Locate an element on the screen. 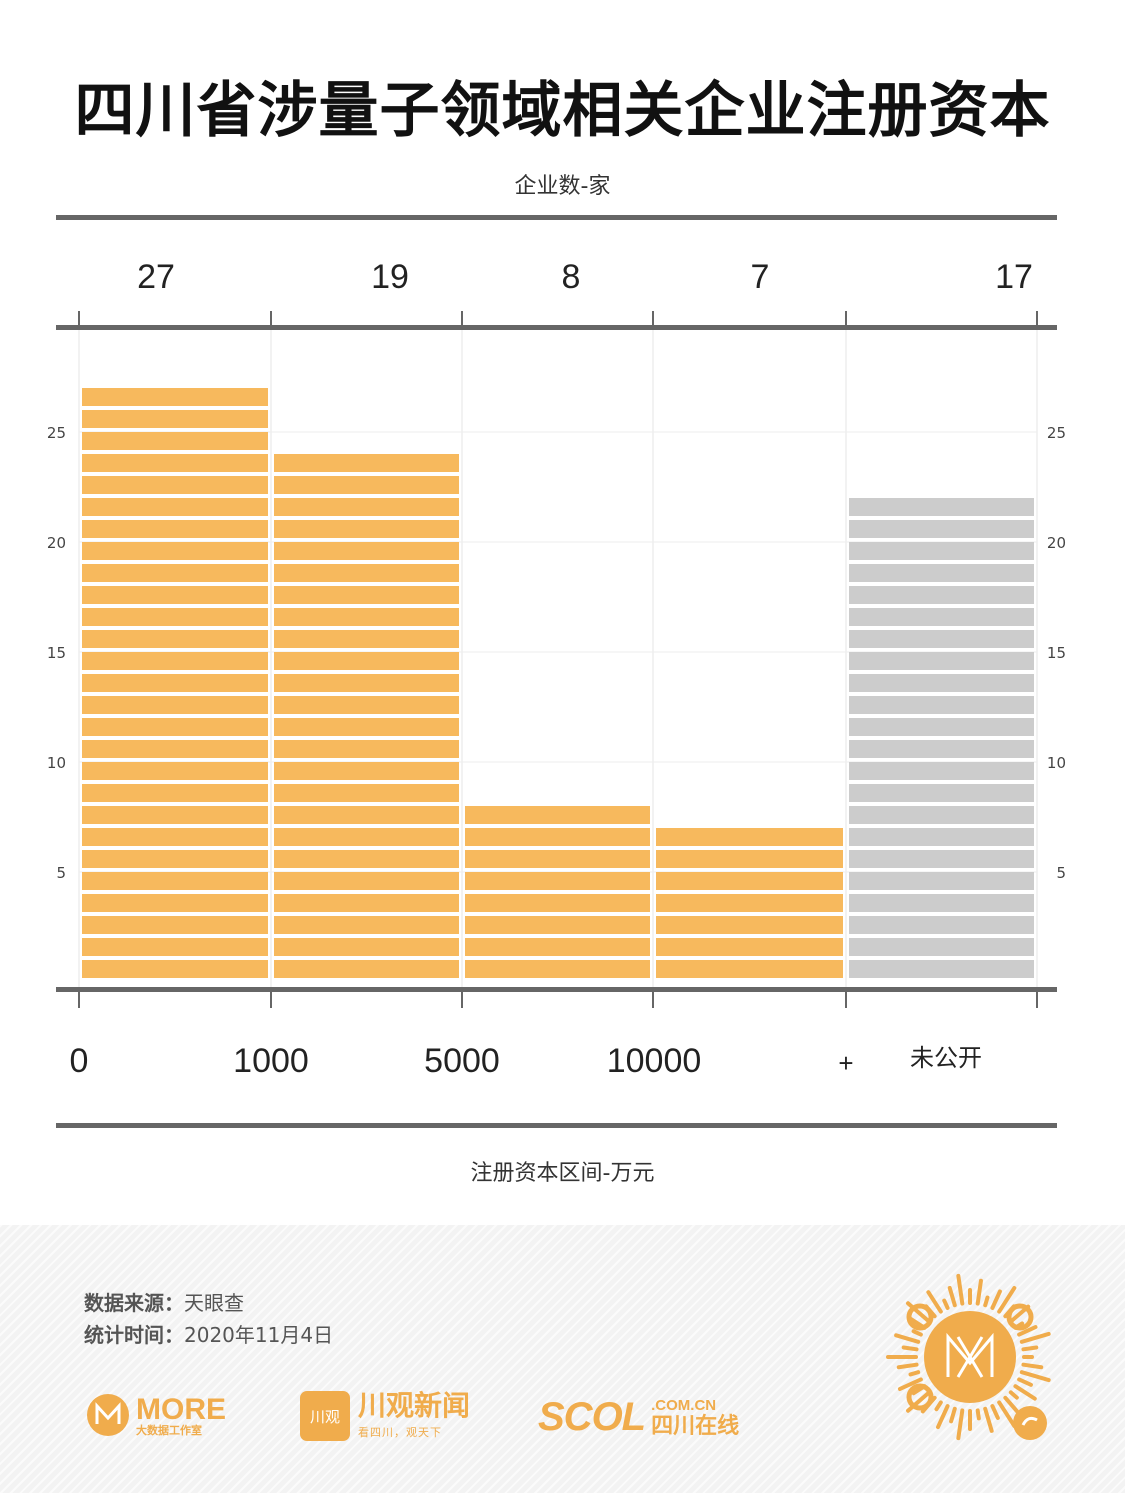 The image size is (1125, 1493). source-value: 天眼查 is located at coordinates (214, 1303).